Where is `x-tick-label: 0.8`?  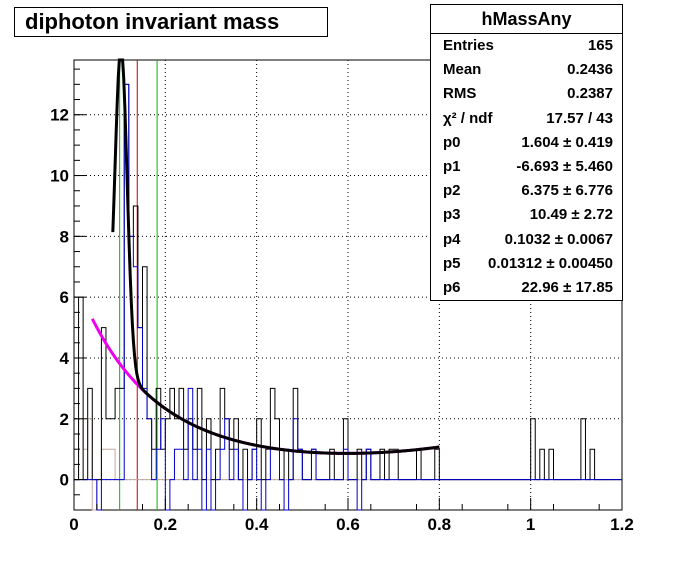
x-tick-label: 0.8 is located at coordinates (440, 524).